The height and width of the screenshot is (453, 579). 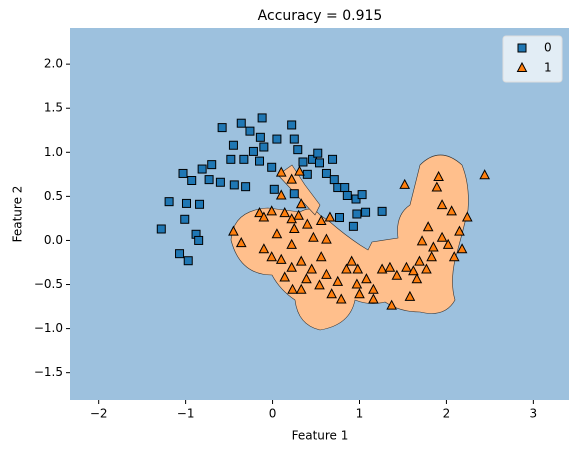 I want to click on y-tick-label: 1.5, so click(x=53, y=108).